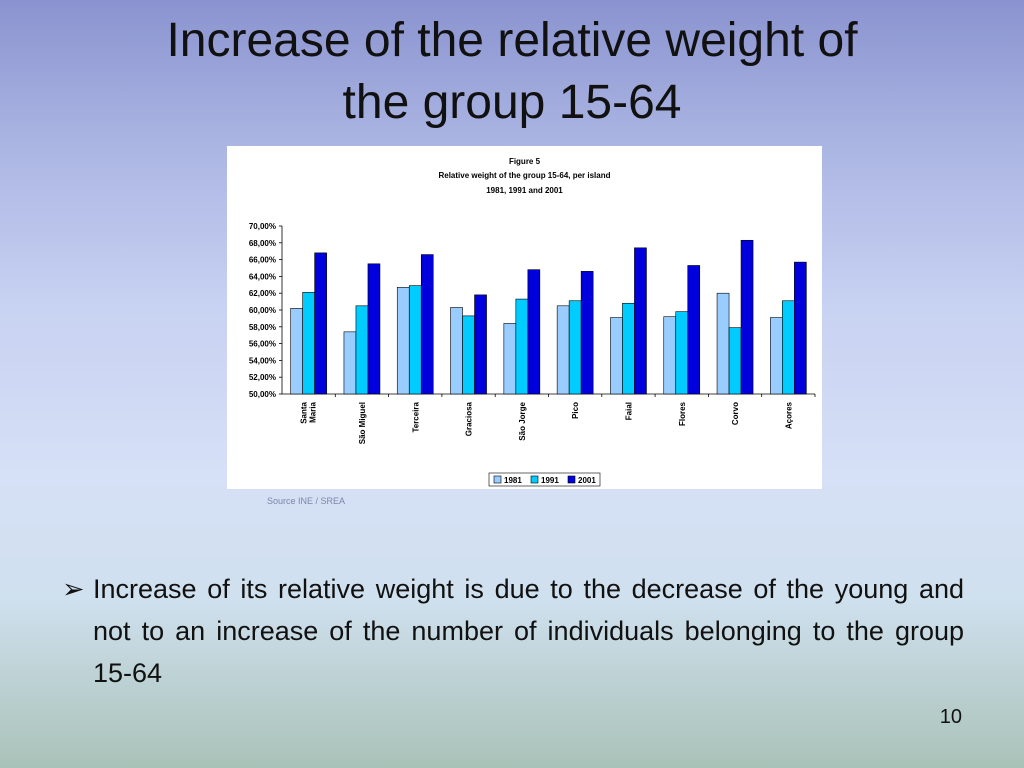 Image resolution: width=1024 pixels, height=768 pixels. I want to click on y-tick-label: 56,00%, so click(262, 344).